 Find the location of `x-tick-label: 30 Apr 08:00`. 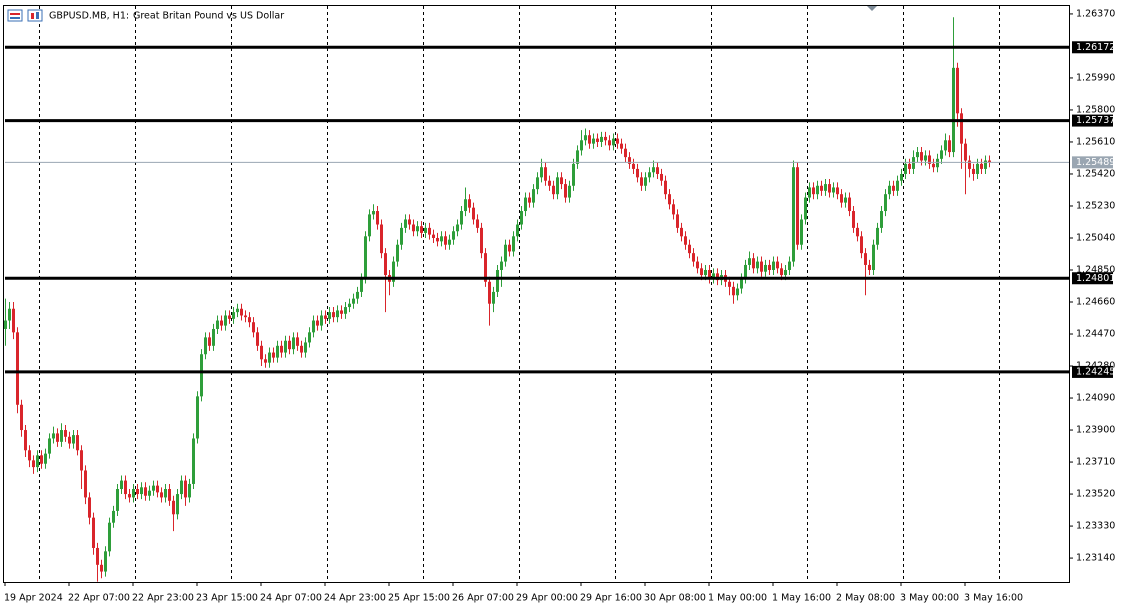

x-tick-label: 30 Apr 08:00 is located at coordinates (675, 598).